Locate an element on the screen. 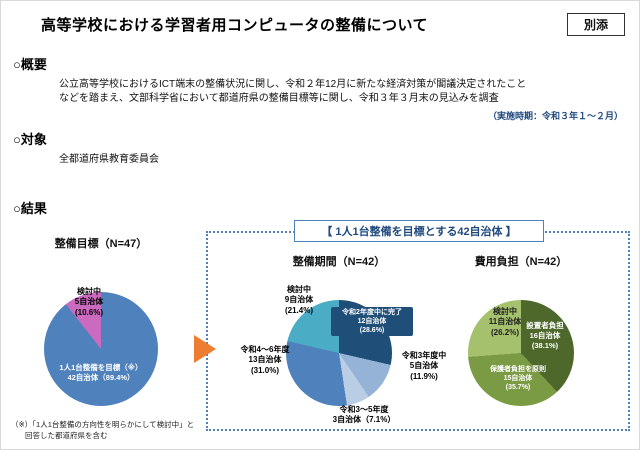 Image resolution: width=640 pixels, height=450 pixels. pie2-label-r2-complete: 令和2年度中に完了 12自治体 (28.6%) is located at coordinates (372, 322).